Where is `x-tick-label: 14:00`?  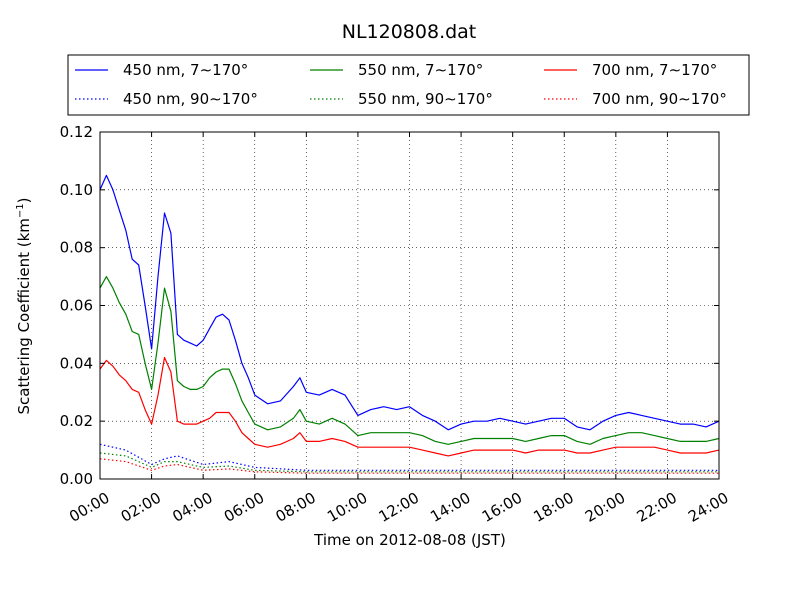
x-tick-label: 14:00 is located at coordinates (450, 507).